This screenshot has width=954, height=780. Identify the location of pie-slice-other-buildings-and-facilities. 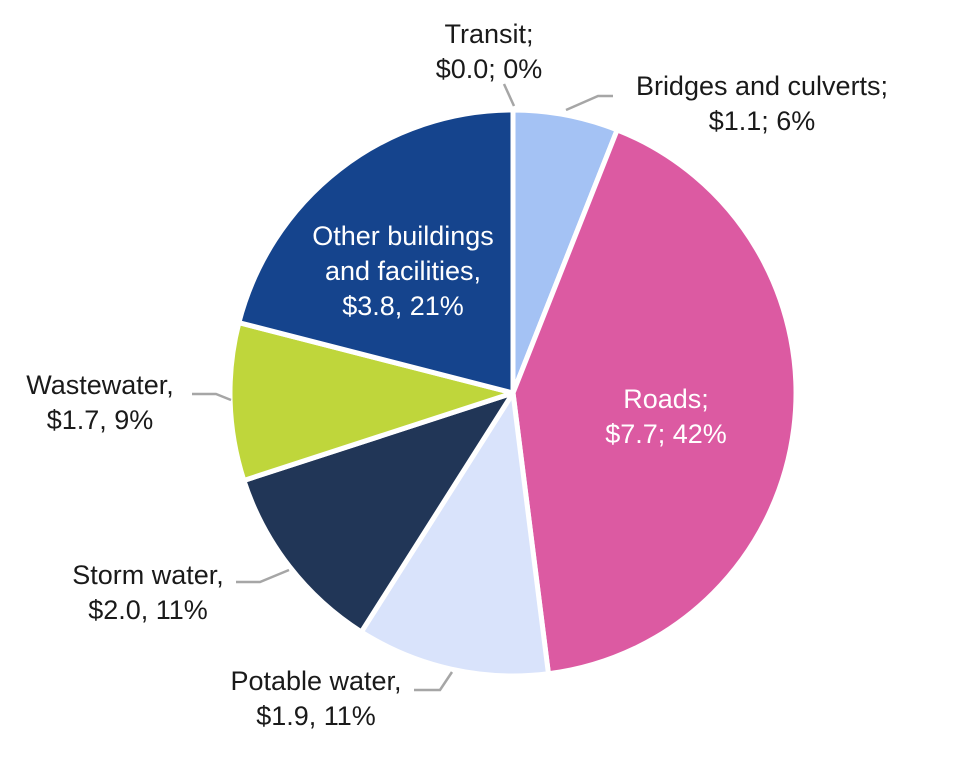
(376, 251).